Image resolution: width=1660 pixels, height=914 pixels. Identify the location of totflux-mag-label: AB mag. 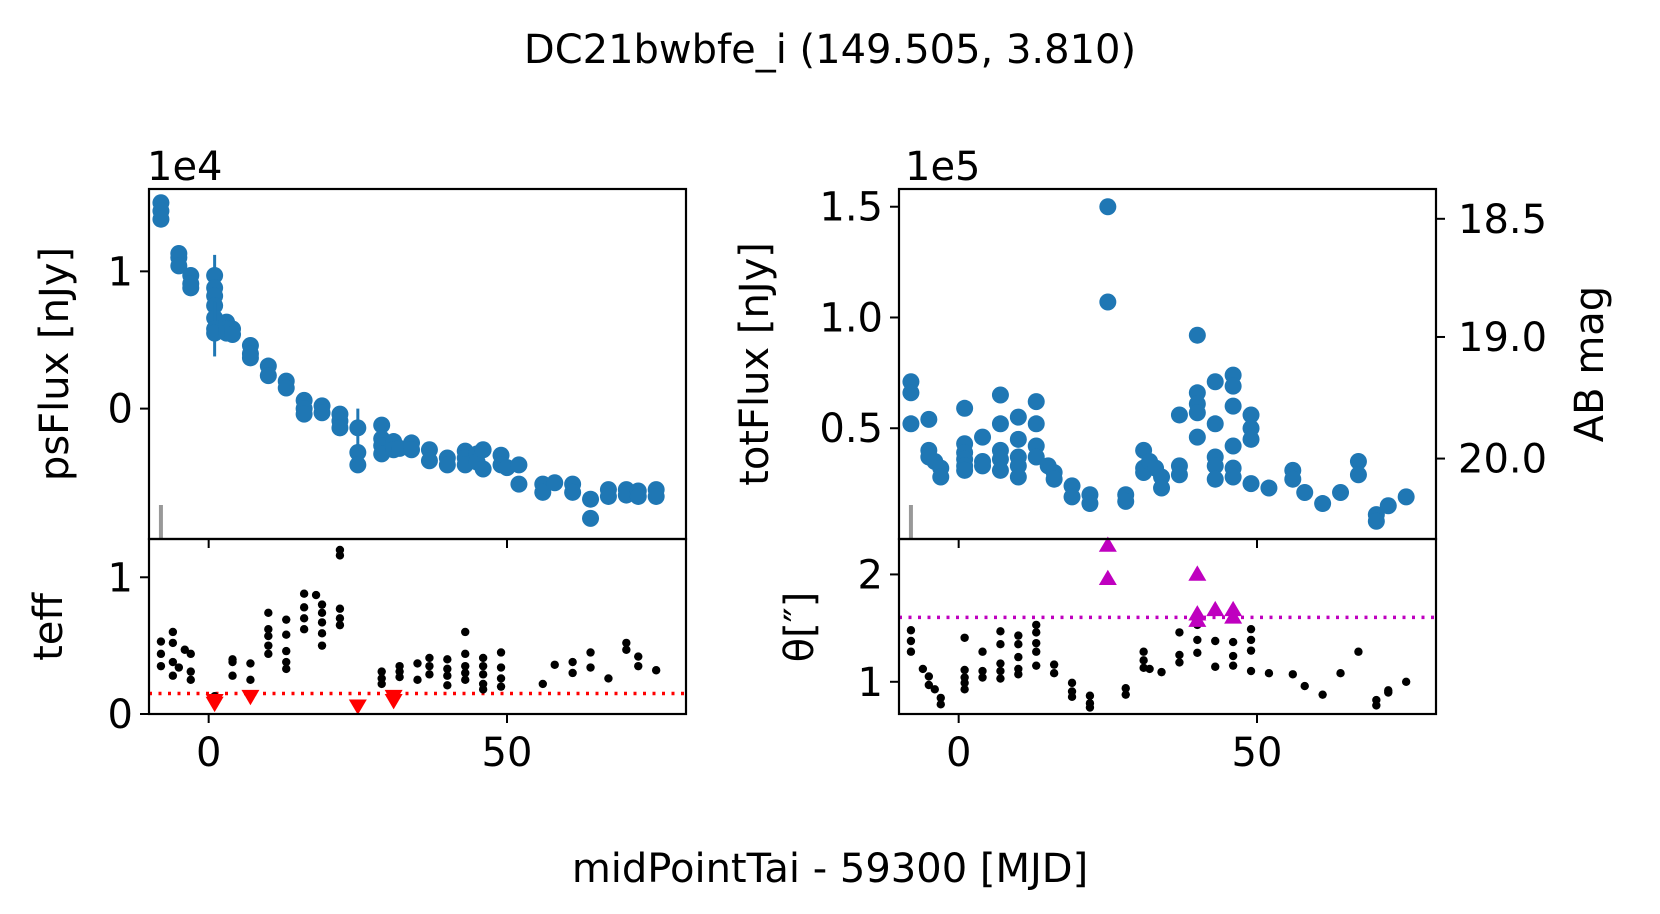
(1590, 364).